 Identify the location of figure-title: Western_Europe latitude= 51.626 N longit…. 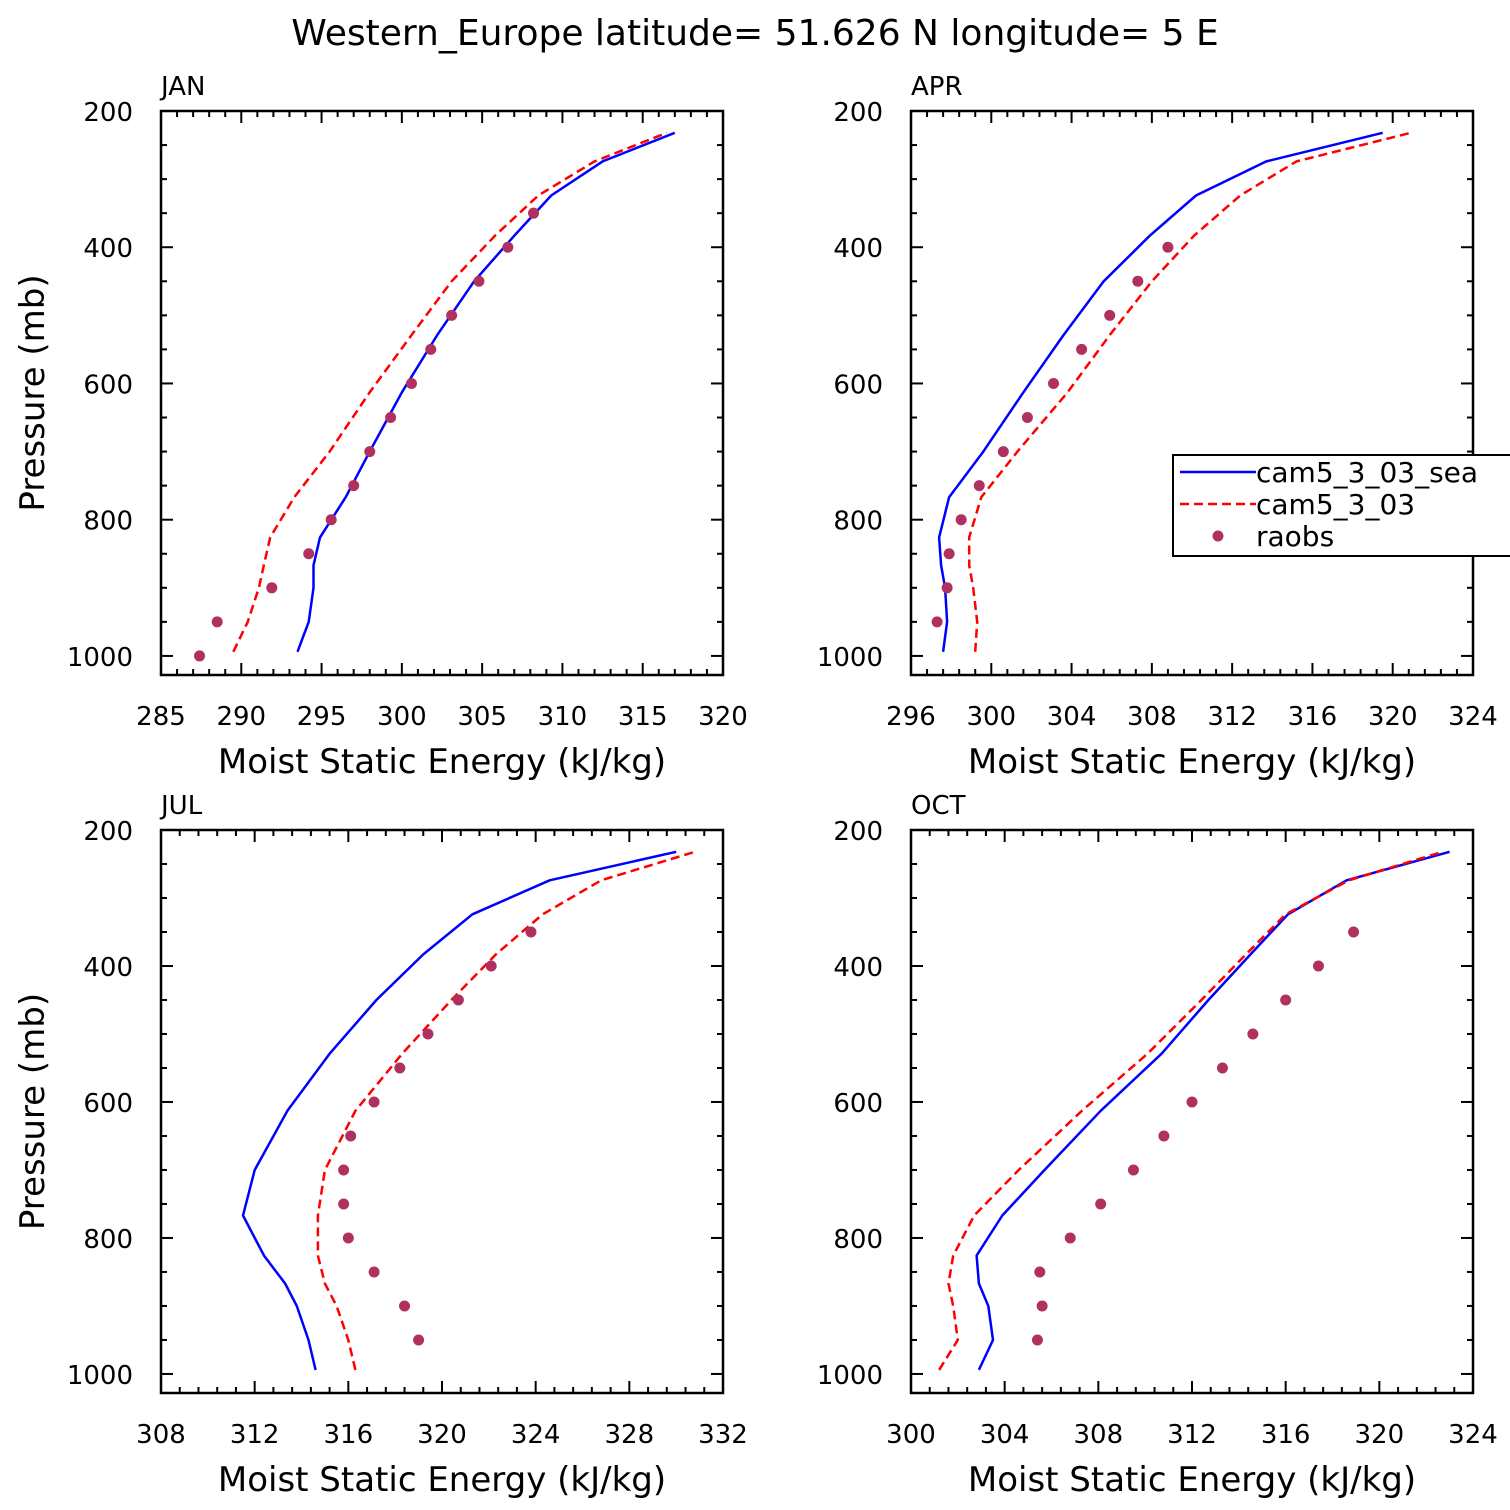
(755, 33).